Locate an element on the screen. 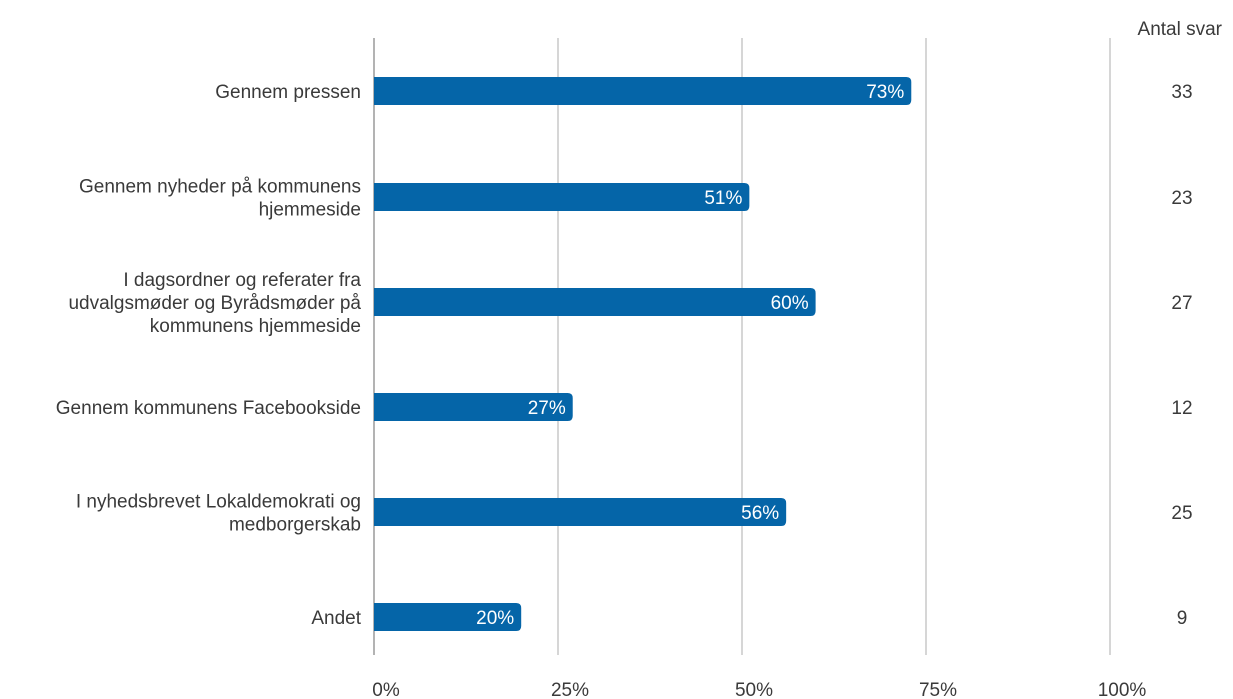 The width and height of the screenshot is (1233, 699). bar-value-label: 73% is located at coordinates (885, 92).